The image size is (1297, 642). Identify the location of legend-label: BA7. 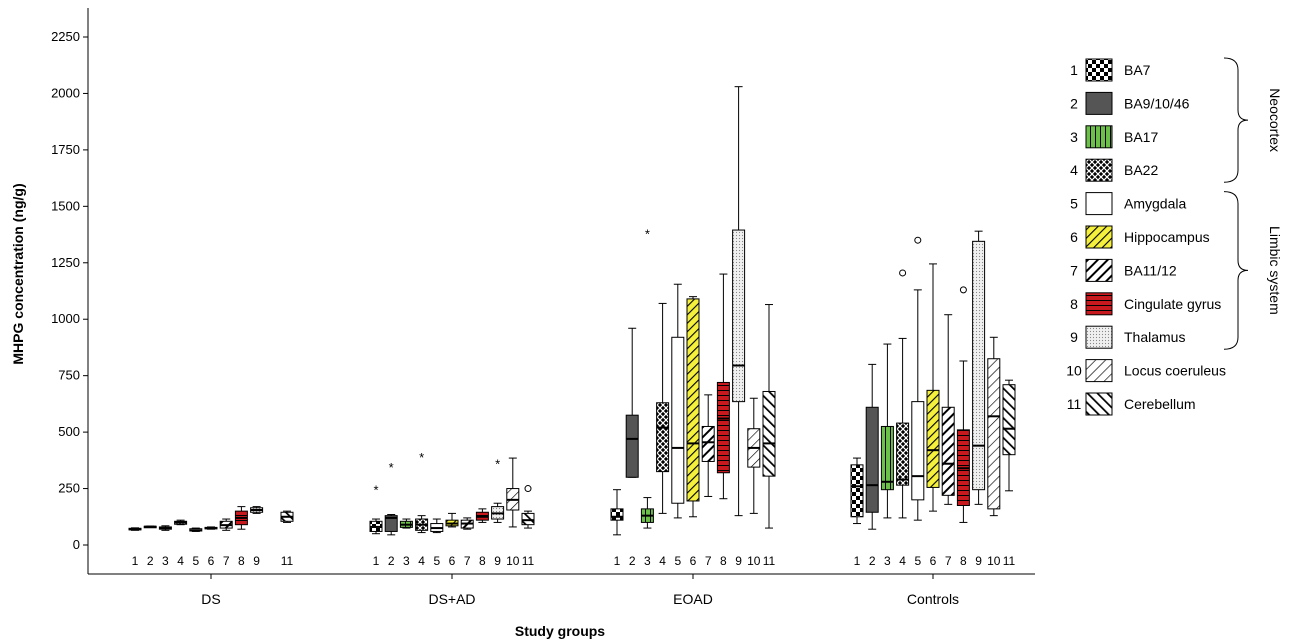
(1137, 70).